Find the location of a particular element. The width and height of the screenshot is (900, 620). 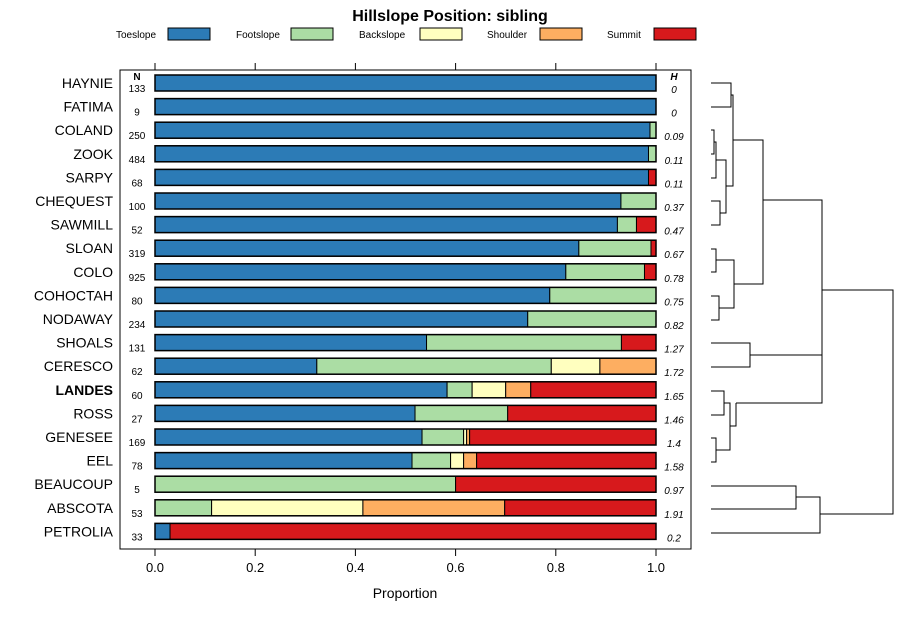

n-value: 52 is located at coordinates (137, 231).